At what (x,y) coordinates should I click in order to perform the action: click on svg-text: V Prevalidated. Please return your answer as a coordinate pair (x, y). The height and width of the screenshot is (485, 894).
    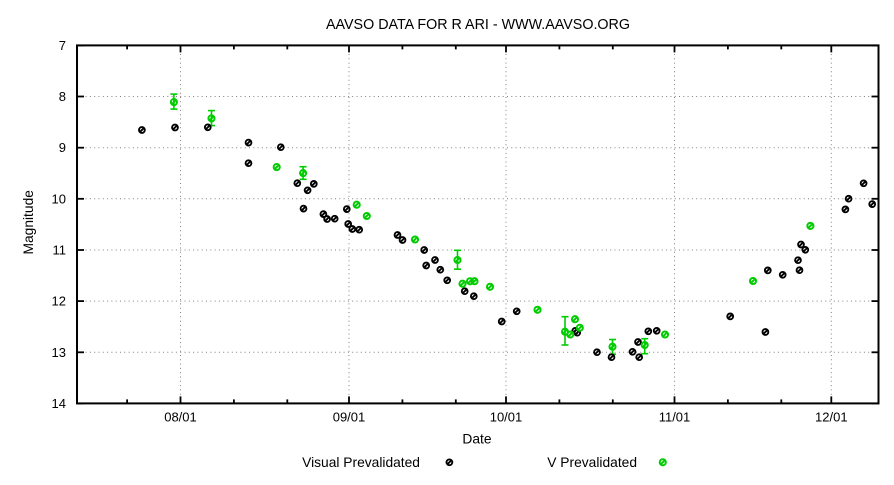
    Looking at the image, I should click on (592, 462).